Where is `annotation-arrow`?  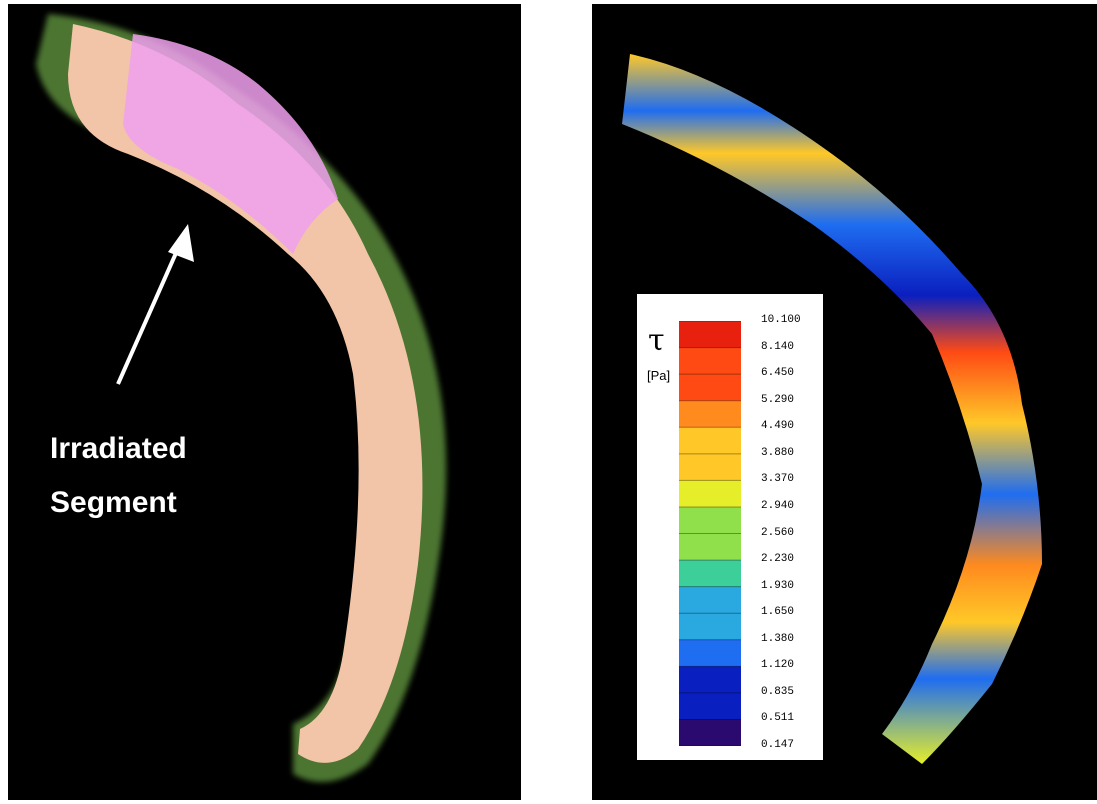 annotation-arrow is located at coordinates (149, 314).